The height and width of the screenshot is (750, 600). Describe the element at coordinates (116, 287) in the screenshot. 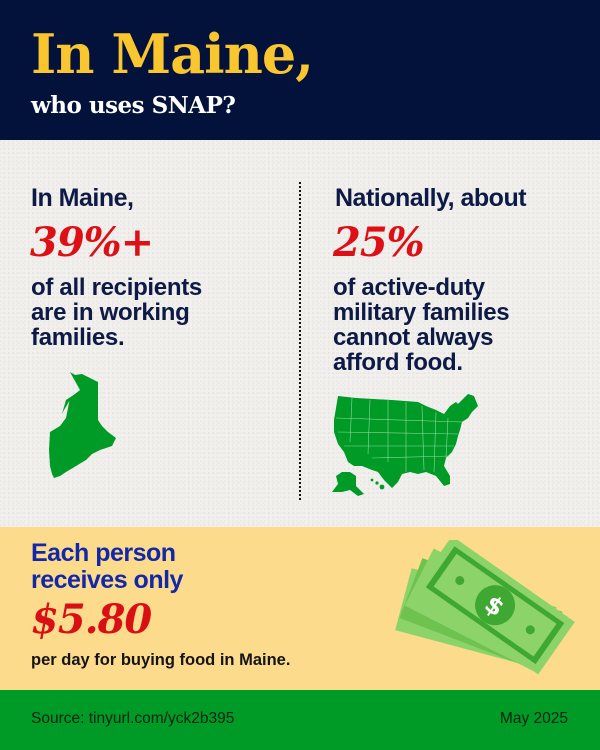

I see `left-description-line: of all recipients` at that location.